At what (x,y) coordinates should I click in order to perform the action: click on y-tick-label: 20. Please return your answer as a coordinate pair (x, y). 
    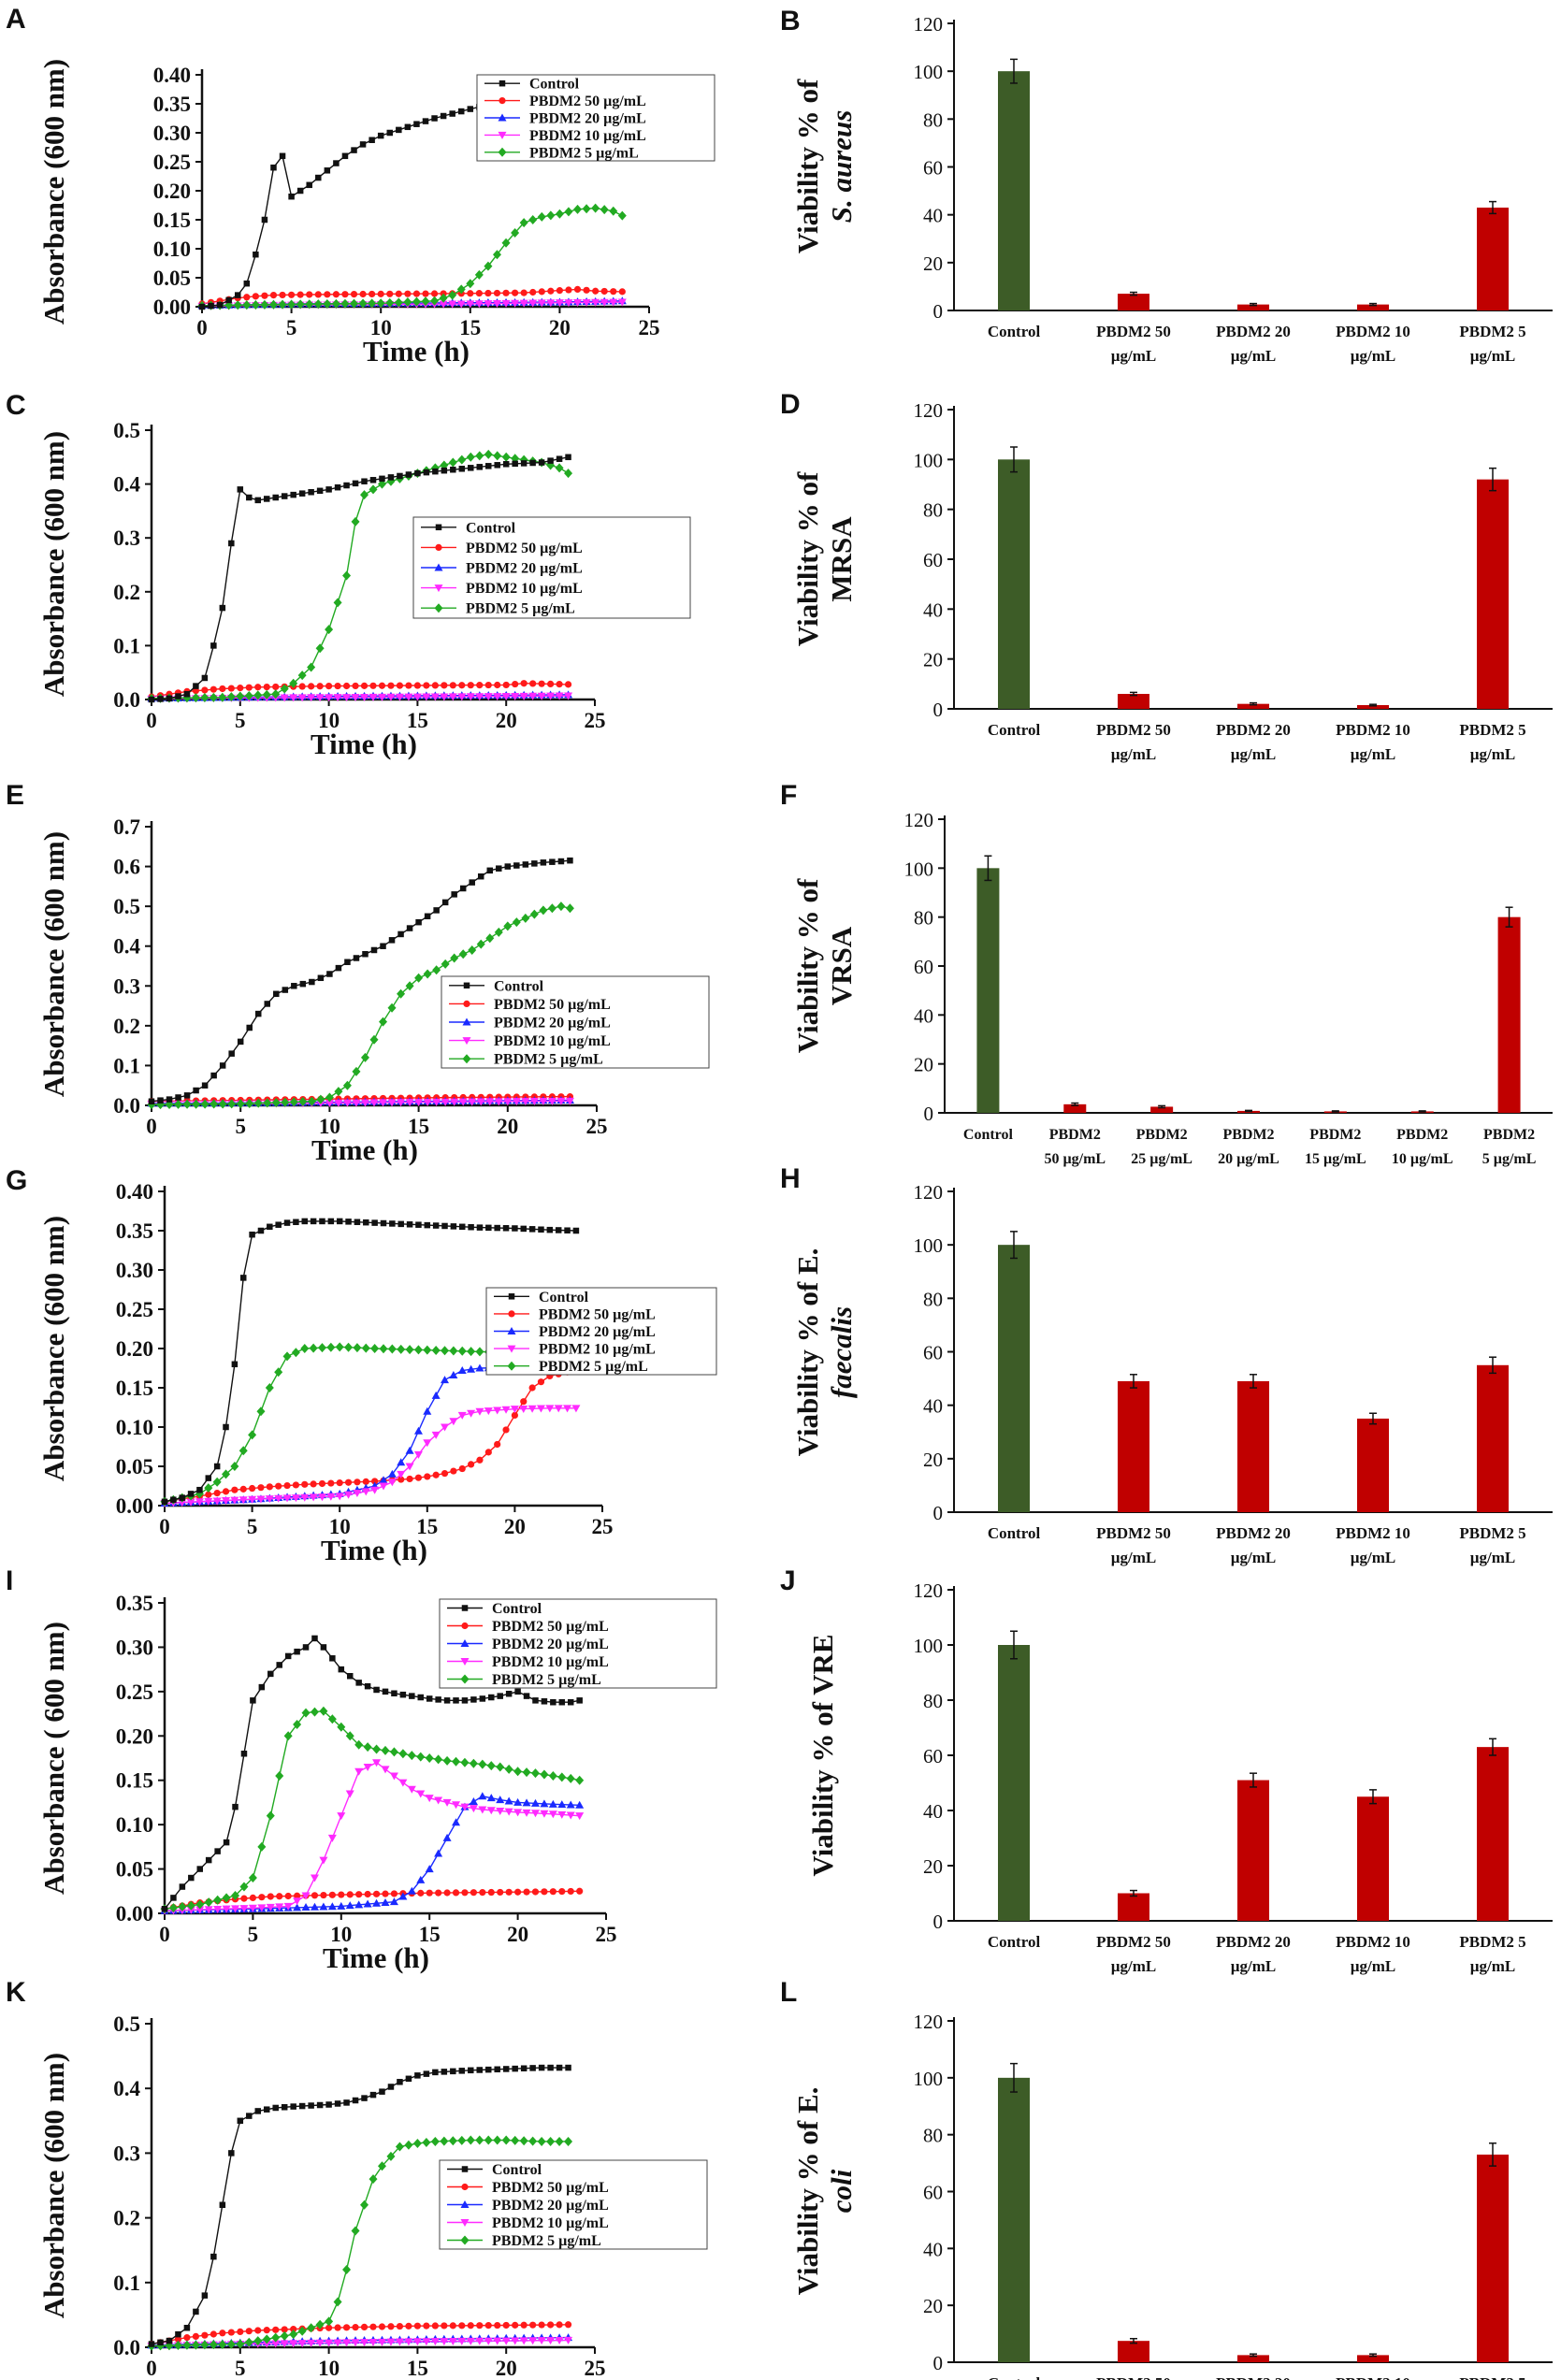
    Looking at the image, I should click on (924, 1065).